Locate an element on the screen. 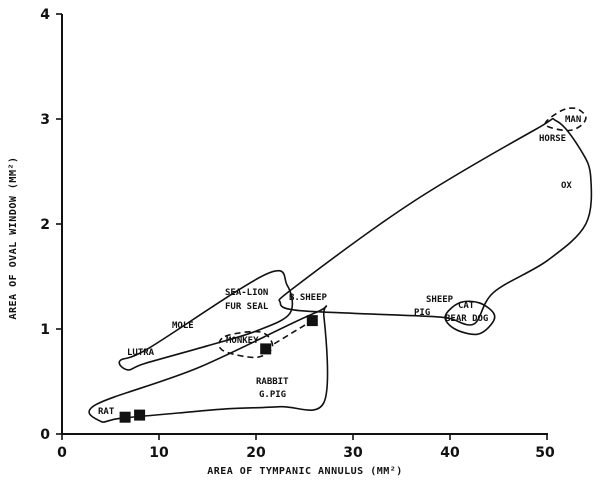  x-tick-label-40: 40 is located at coordinates (450, 453).